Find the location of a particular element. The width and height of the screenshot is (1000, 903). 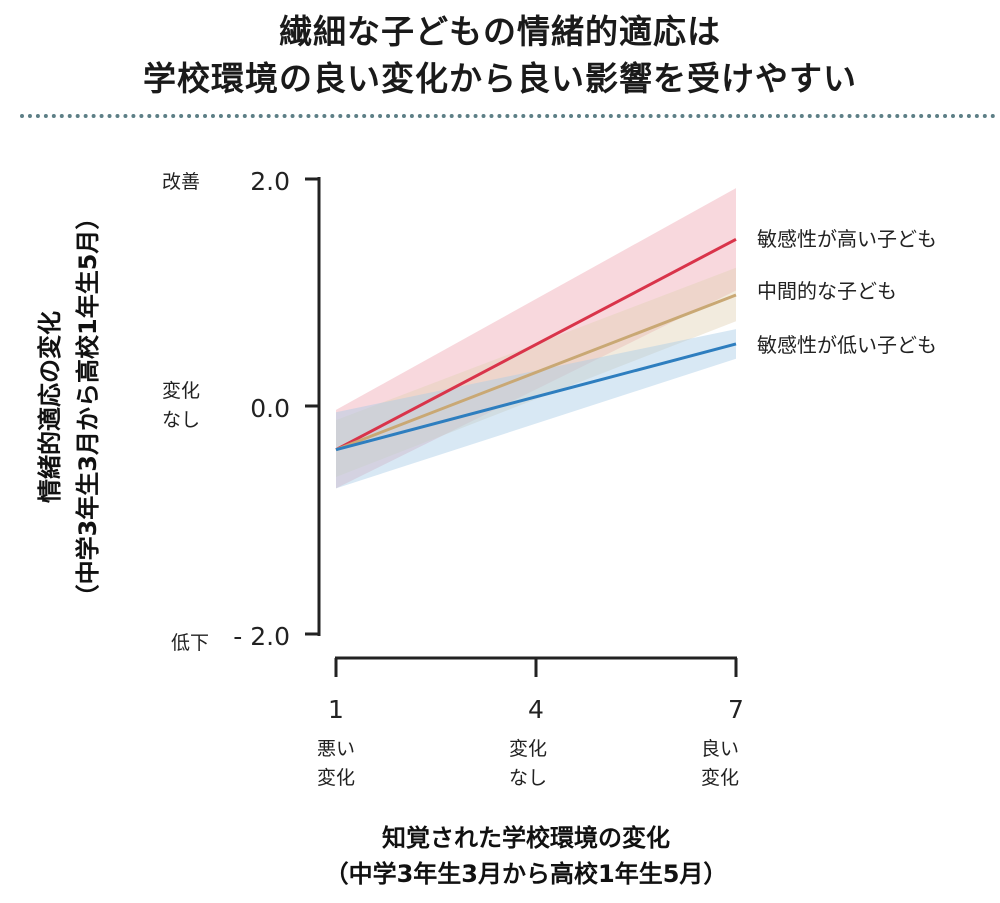

confidence-bands is located at coordinates (536, 338).